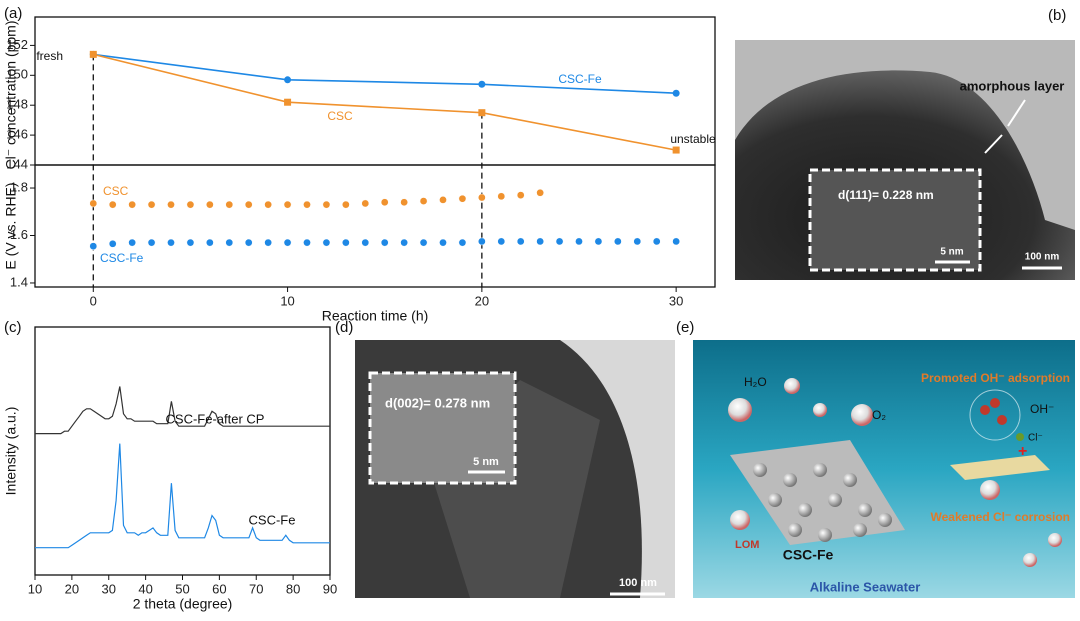 The width and height of the screenshot is (1080, 621). What do you see at coordinates (11, 451) in the screenshot?
I see `y-axis-label: Intensity (a.u.)` at bounding box center [11, 451].